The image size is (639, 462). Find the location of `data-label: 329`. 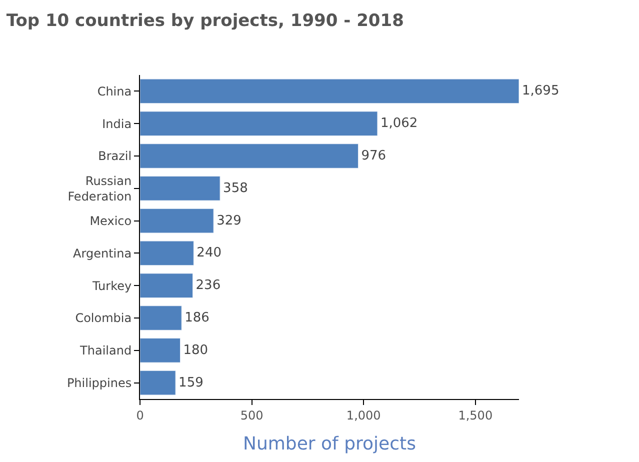

data-label: 329 is located at coordinates (229, 220).